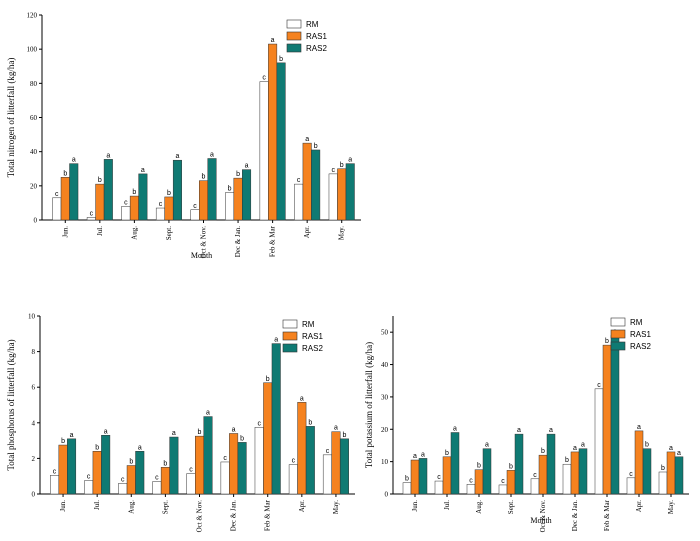  Describe the element at coordinates (32, 16) in the screenshot. I see `y-tick-label: 120` at that location.